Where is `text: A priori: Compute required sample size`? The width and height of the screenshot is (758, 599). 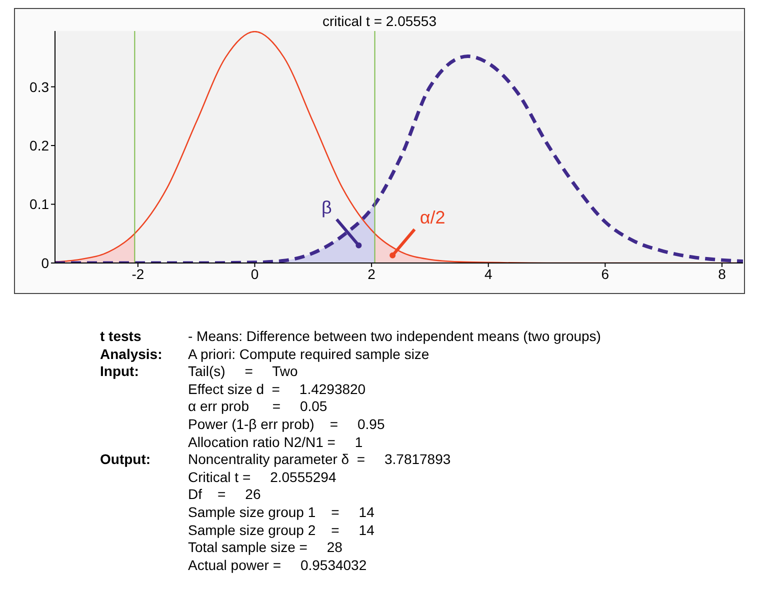
text: A priori: Compute required sample size is located at coordinates (309, 355).